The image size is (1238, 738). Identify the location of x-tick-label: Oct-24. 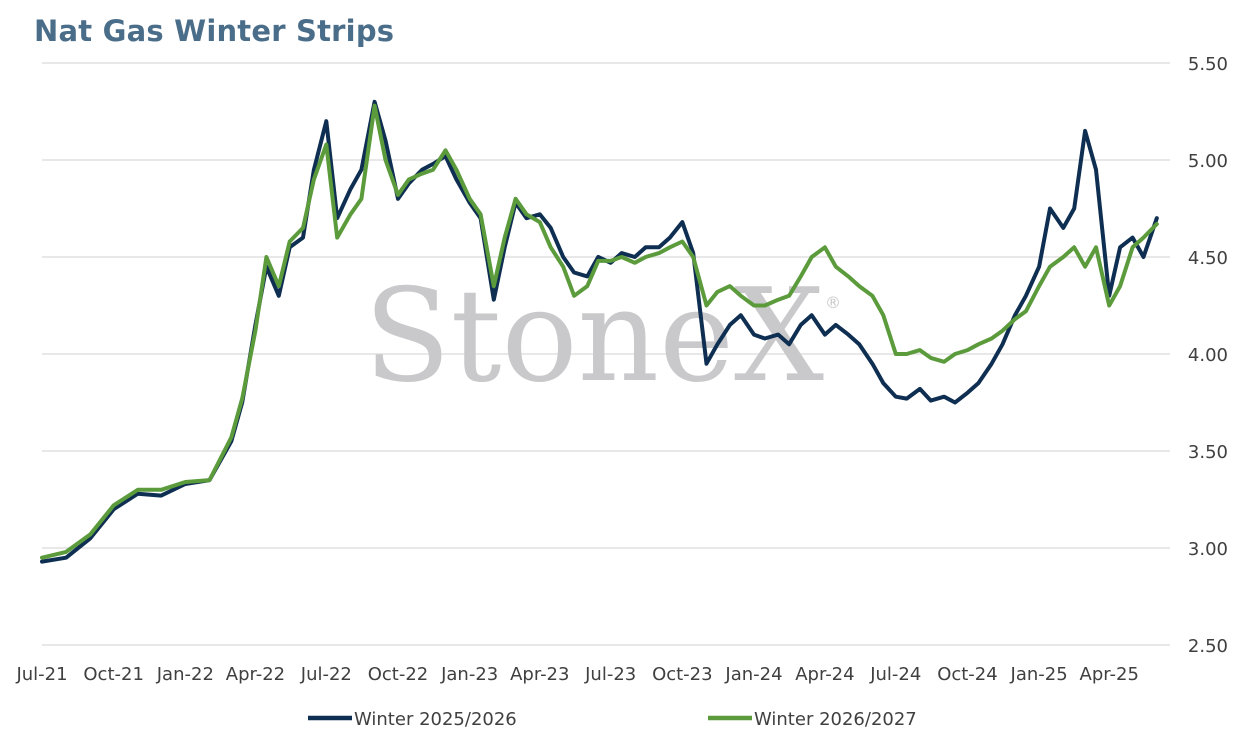
(967, 674).